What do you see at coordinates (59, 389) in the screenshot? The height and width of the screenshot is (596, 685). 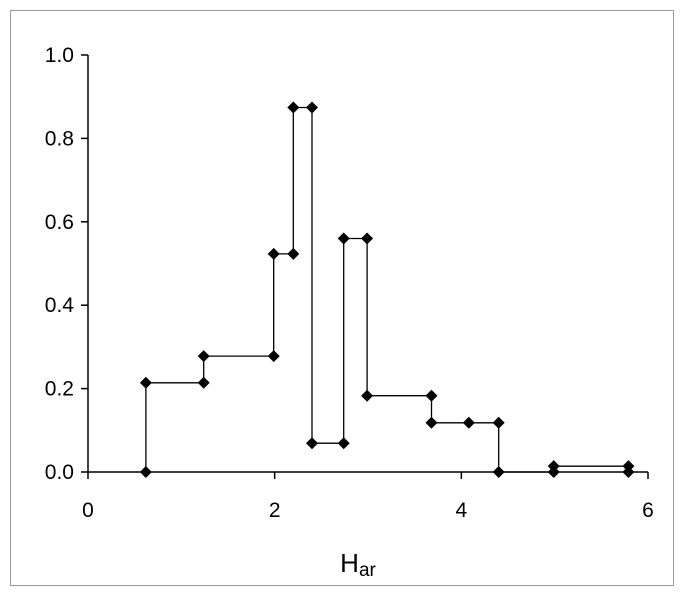 I see `y-tick-label: 0.2` at bounding box center [59, 389].